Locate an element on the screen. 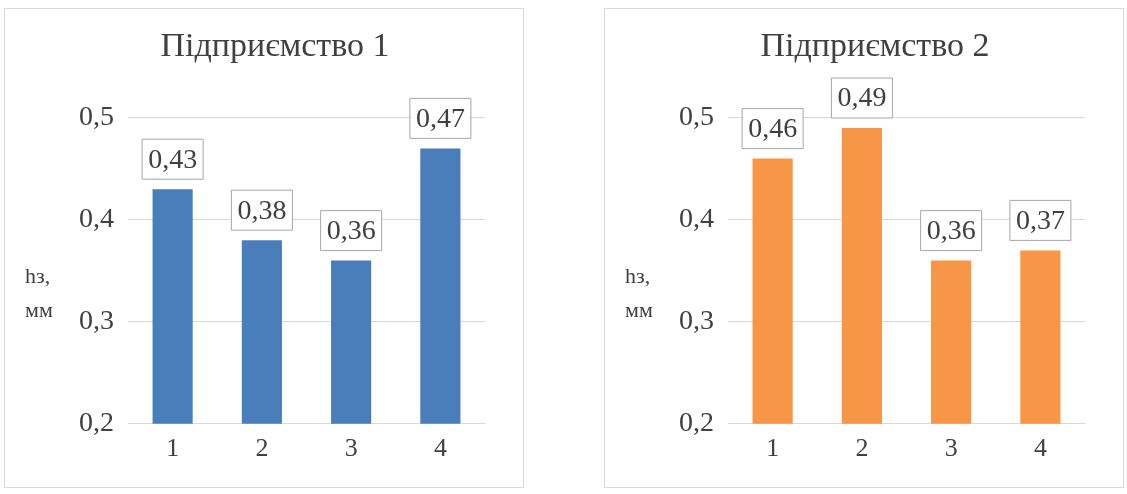 This screenshot has height=494, width=1127. chart-title: Підприємство 1 is located at coordinates (275, 45).